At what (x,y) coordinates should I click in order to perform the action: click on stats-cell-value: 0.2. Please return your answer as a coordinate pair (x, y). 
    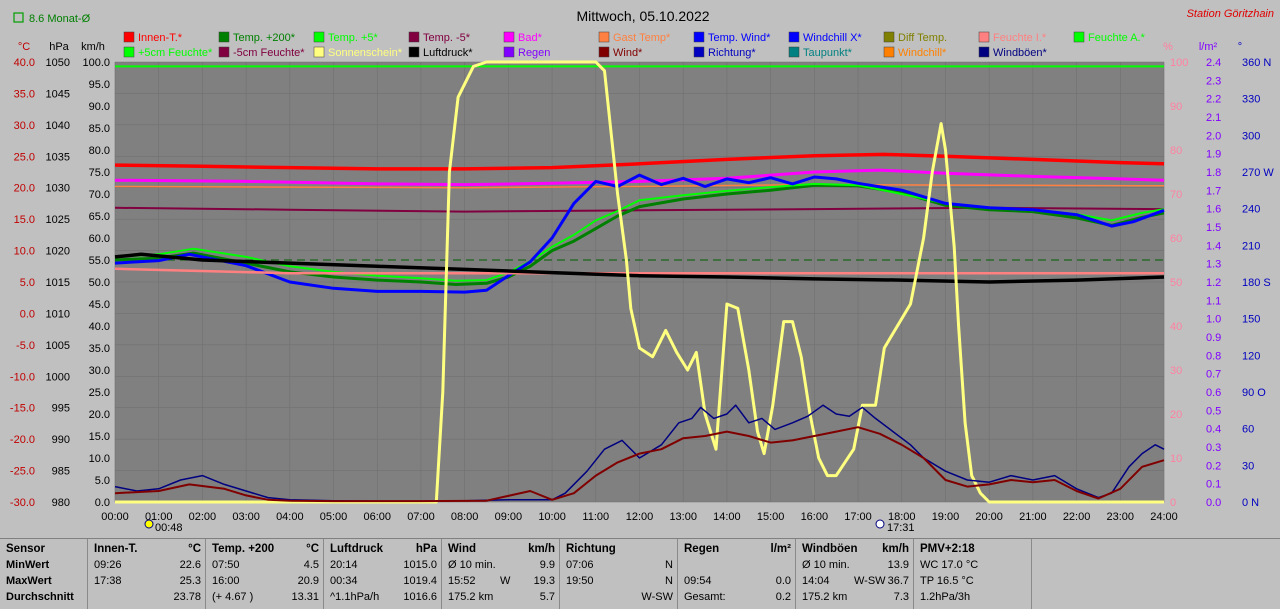
    Looking at the image, I should click on (783, 597).